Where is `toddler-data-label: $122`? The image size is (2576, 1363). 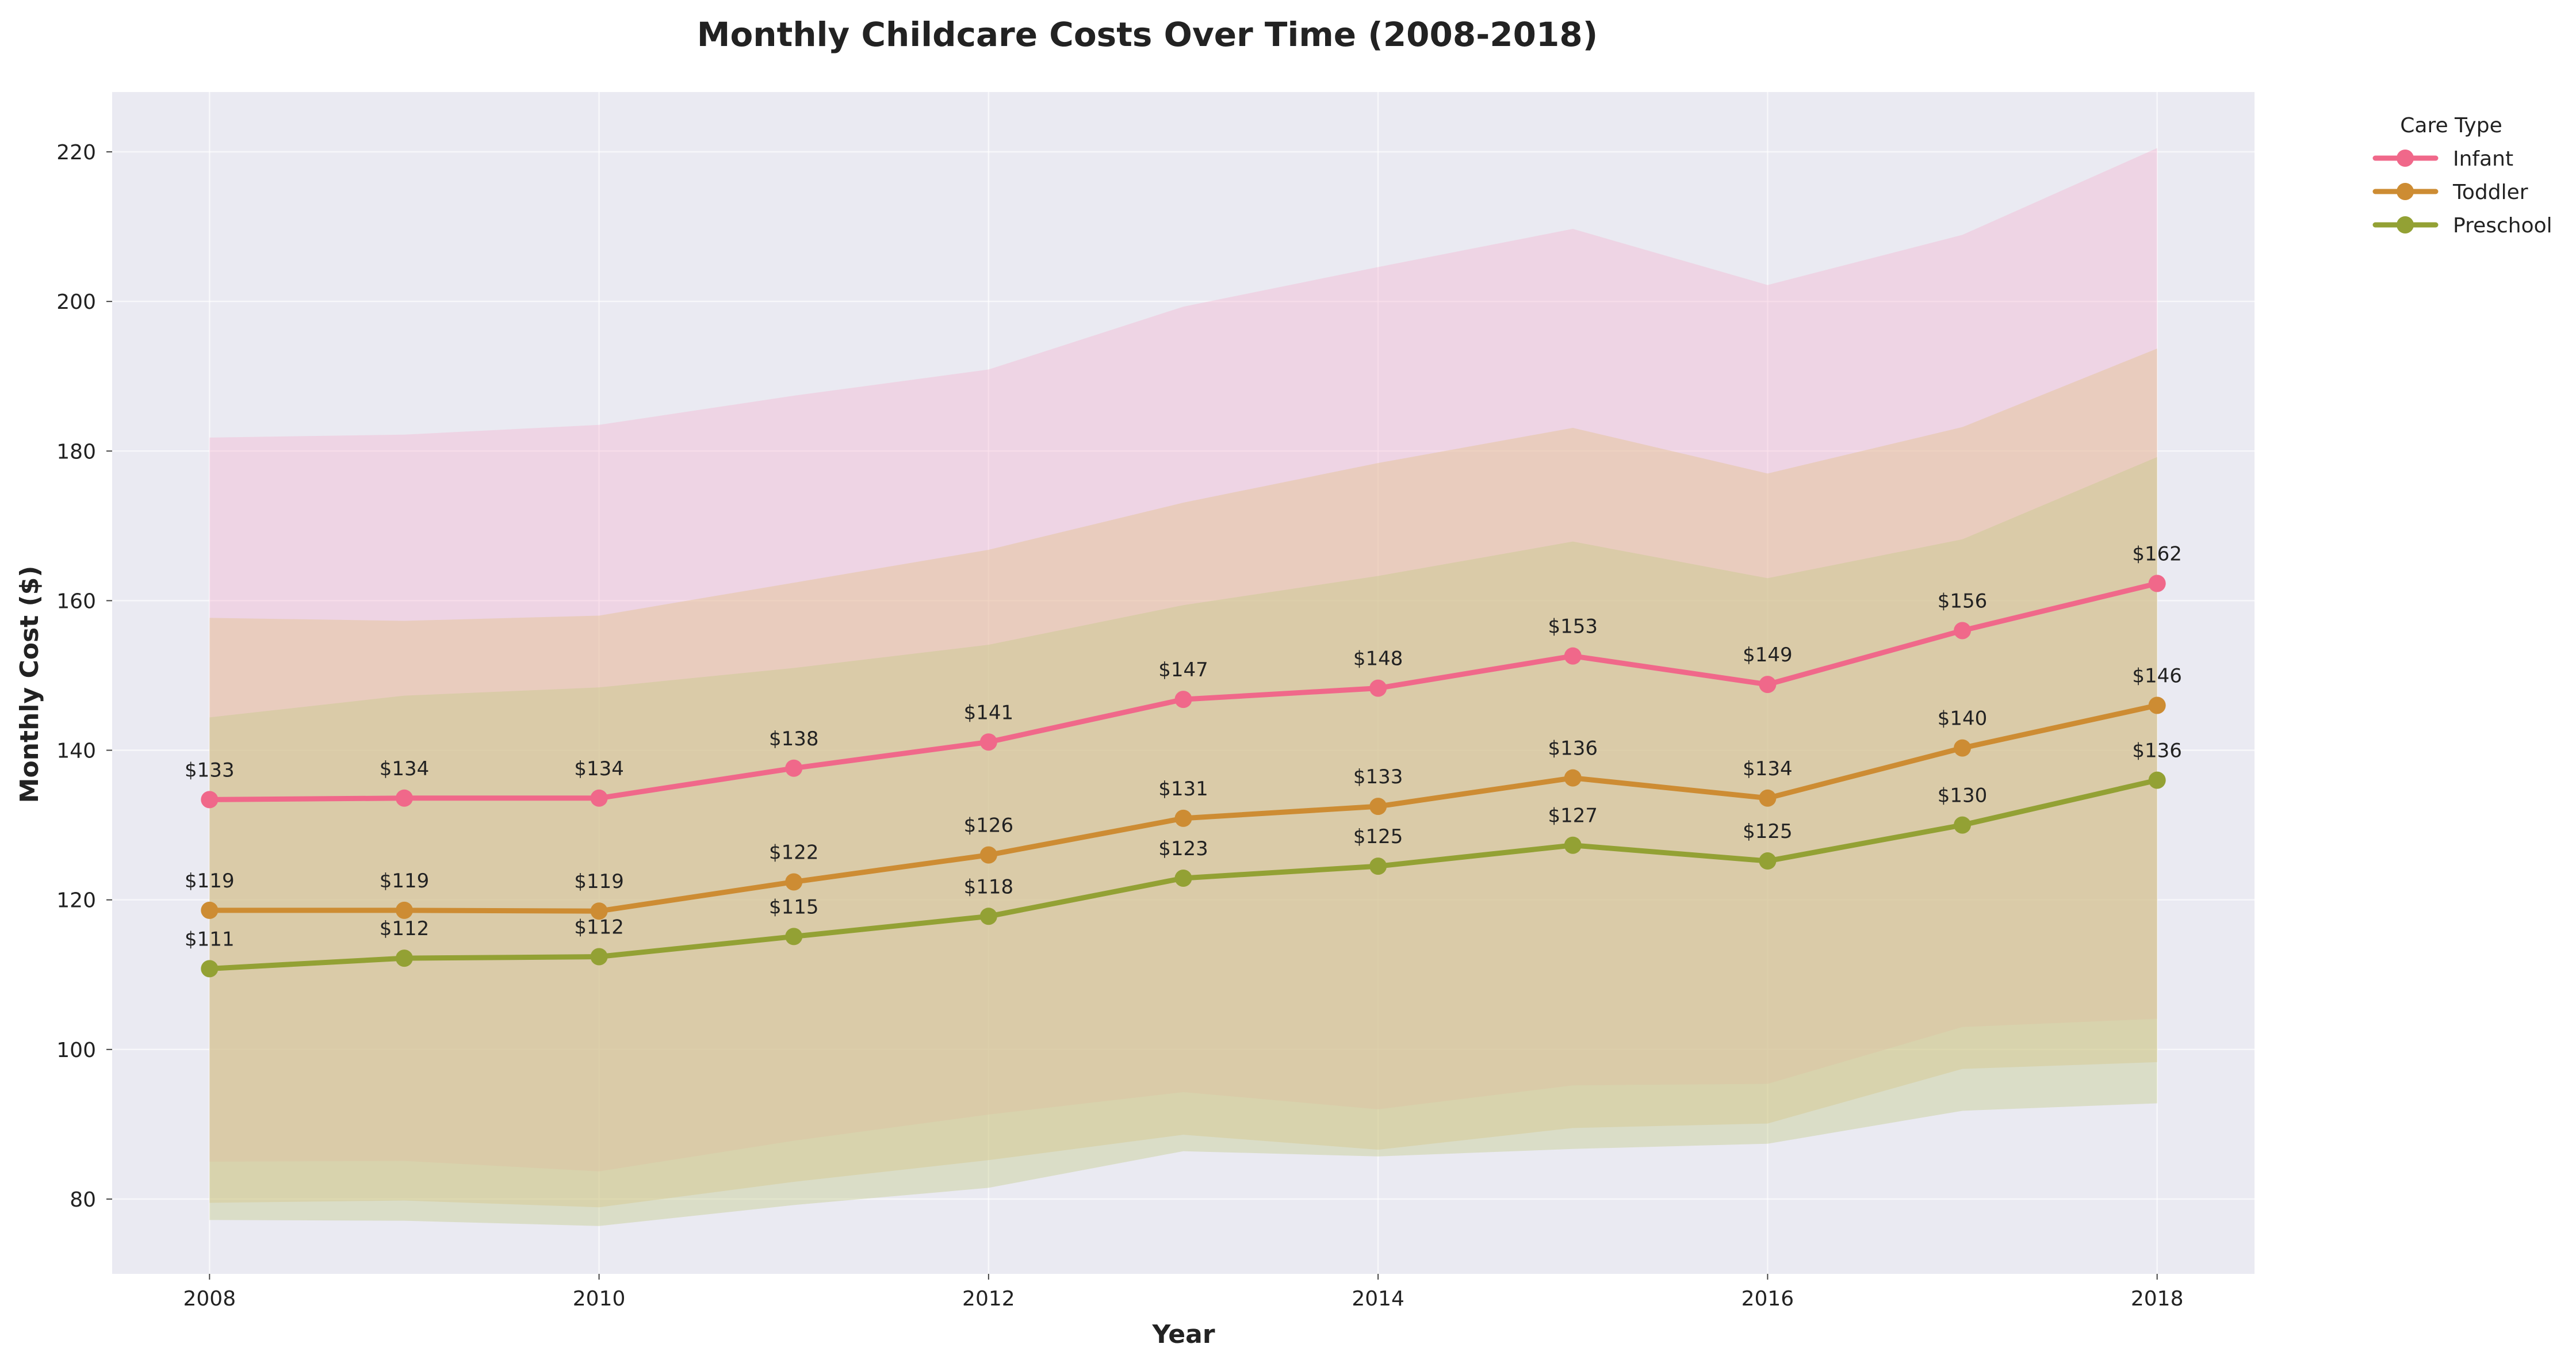 toddler-data-label: $122 is located at coordinates (794, 852).